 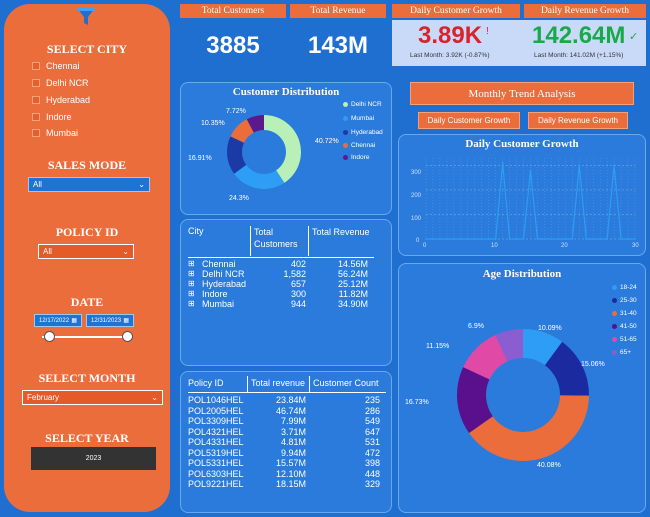 I want to click on table-row: POL5331HEL 15.57M 398, so click(x=287, y=463).